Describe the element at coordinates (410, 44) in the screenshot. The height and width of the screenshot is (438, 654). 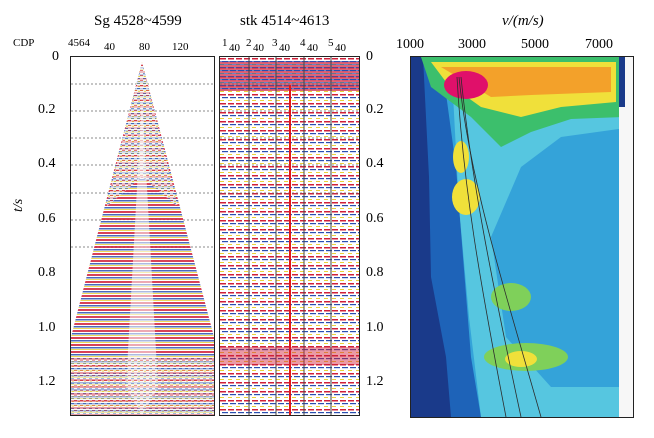
I see `velocity-tick-1000: 1000` at that location.